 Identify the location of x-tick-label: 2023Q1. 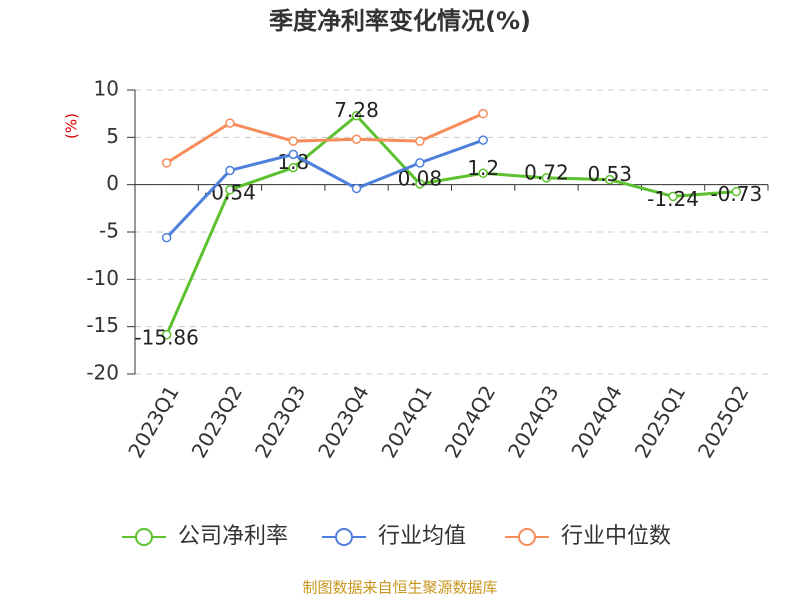
(153, 421).